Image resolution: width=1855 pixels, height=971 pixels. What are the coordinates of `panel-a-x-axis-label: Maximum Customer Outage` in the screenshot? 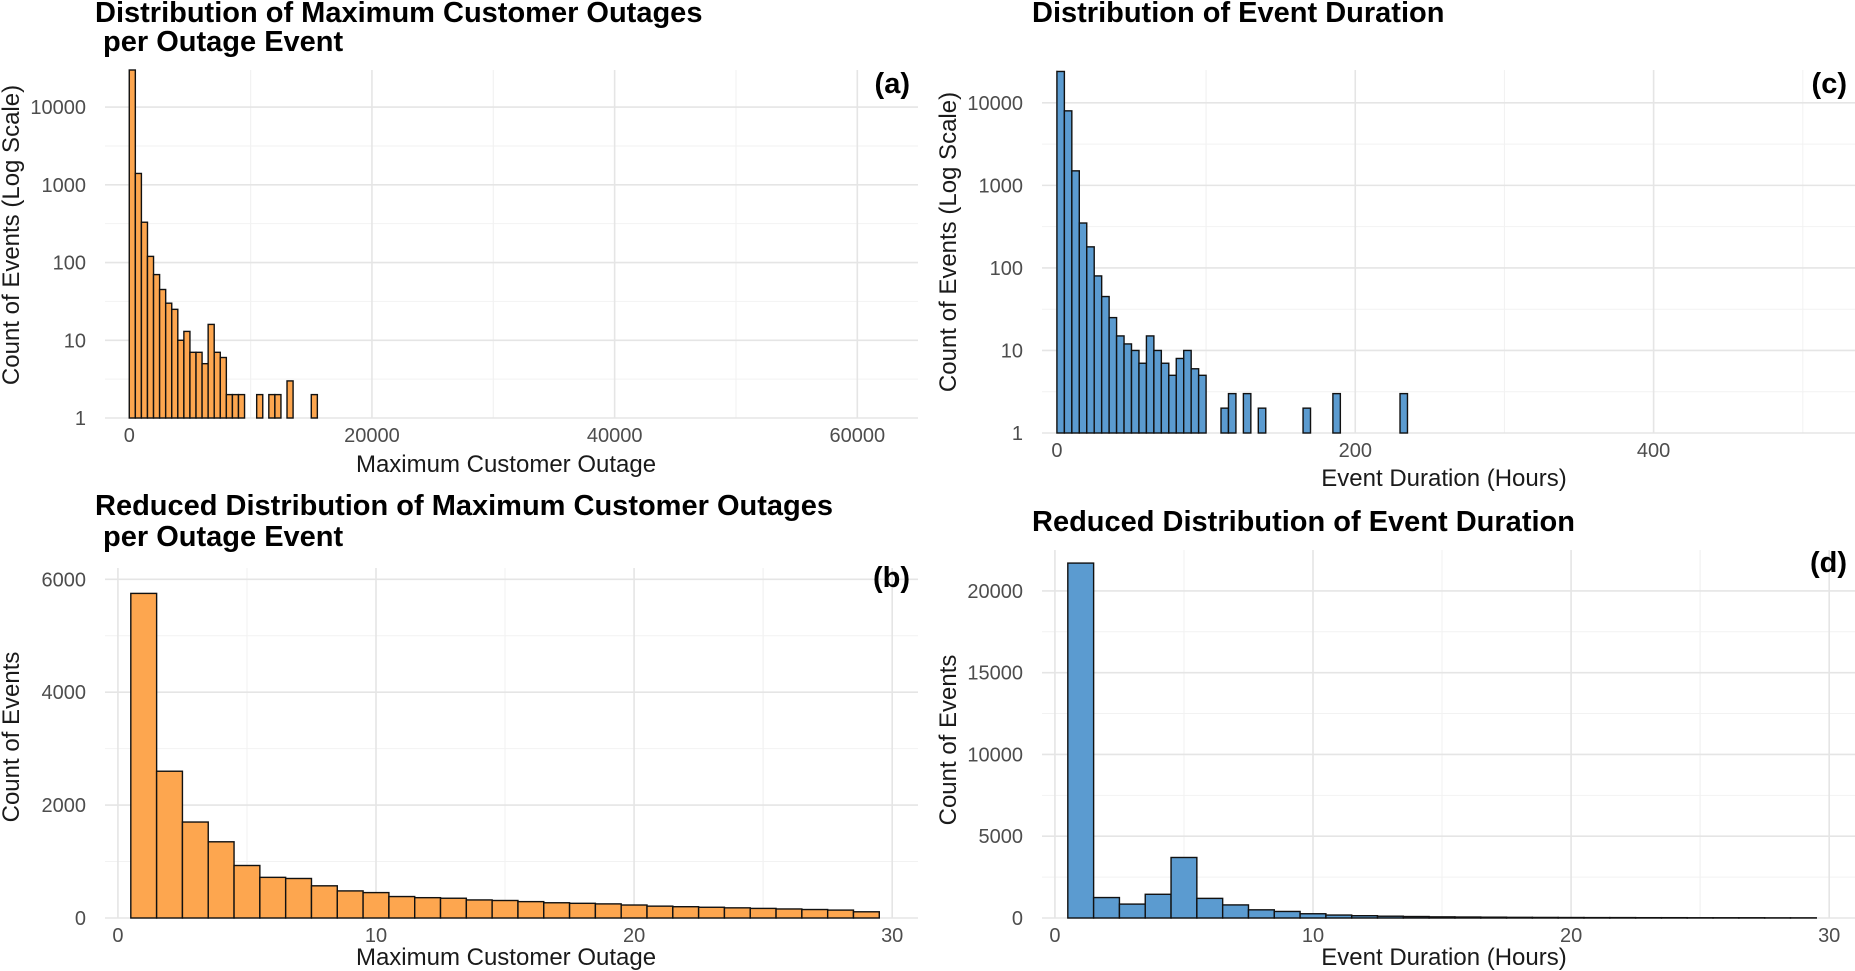 It's located at (506, 464).